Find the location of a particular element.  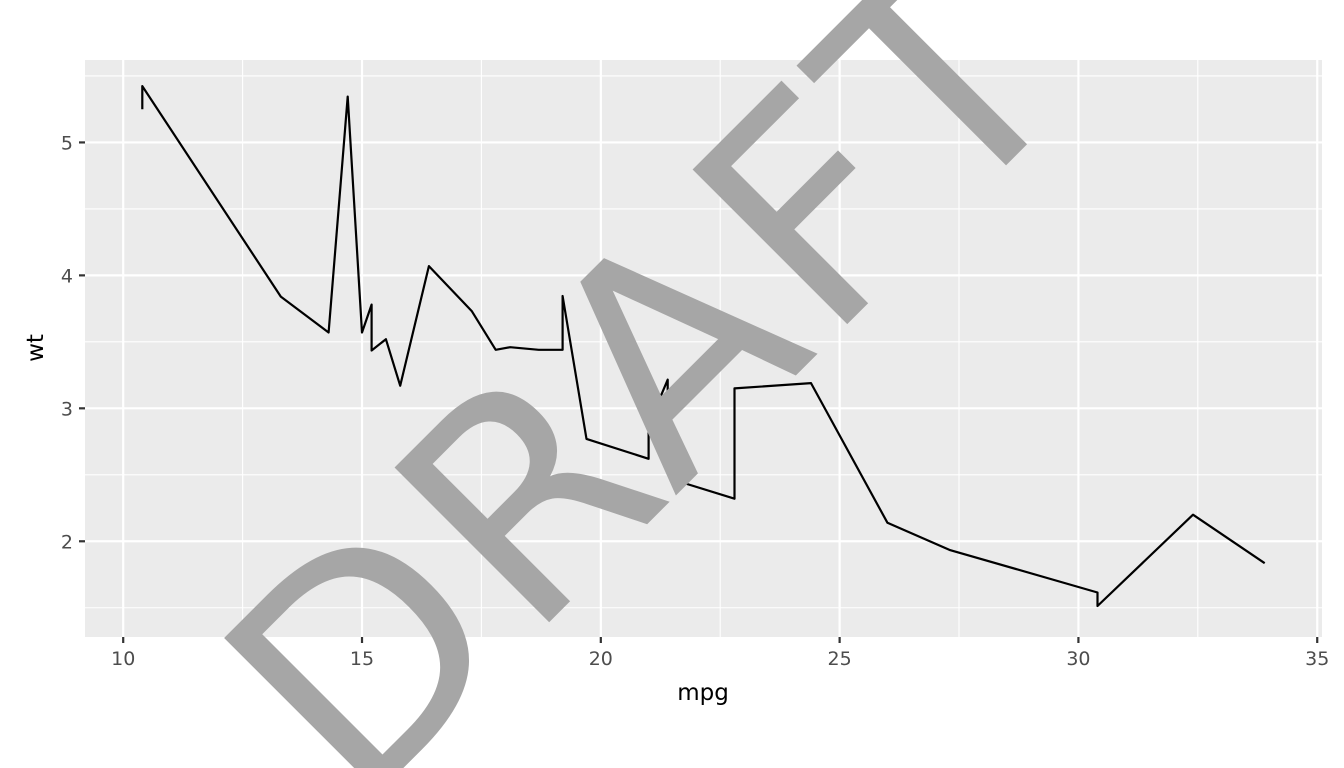

y-tick-label: 2 is located at coordinates (67, 542).